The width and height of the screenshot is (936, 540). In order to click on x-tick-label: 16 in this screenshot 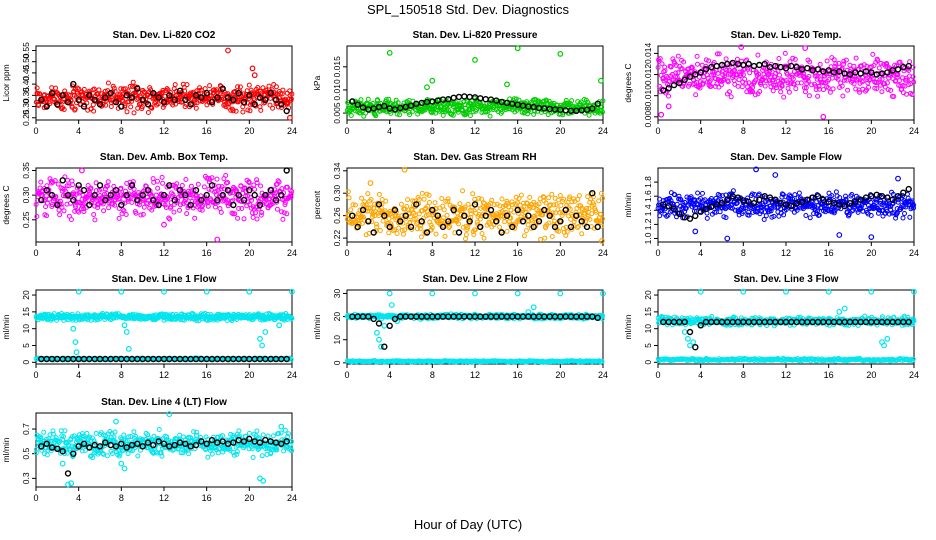, I will do `click(518, 253)`.